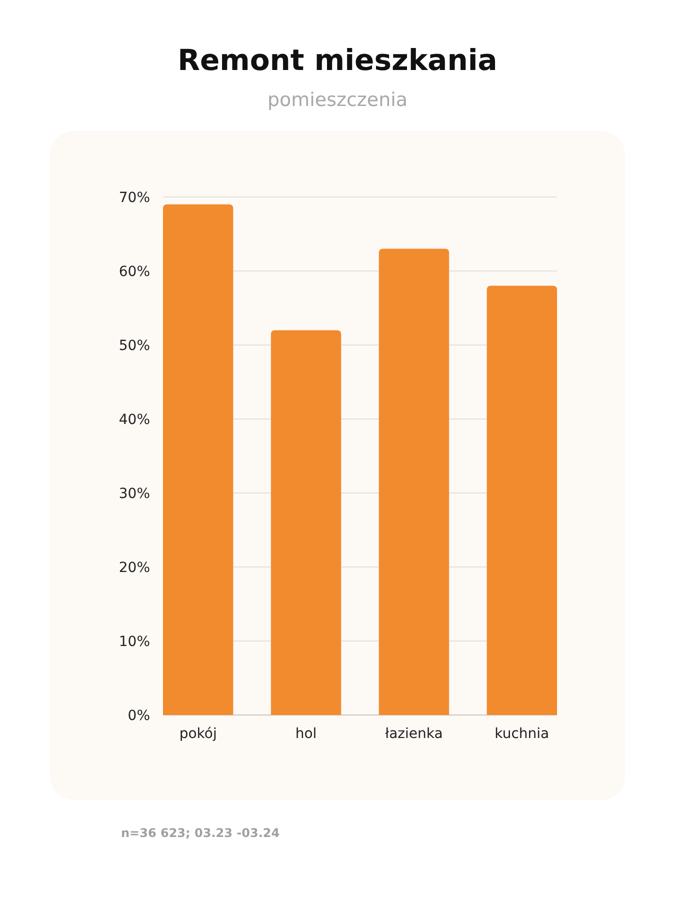 The width and height of the screenshot is (675, 900). What do you see at coordinates (134, 568) in the screenshot?
I see `y-tick-label: 20%` at bounding box center [134, 568].